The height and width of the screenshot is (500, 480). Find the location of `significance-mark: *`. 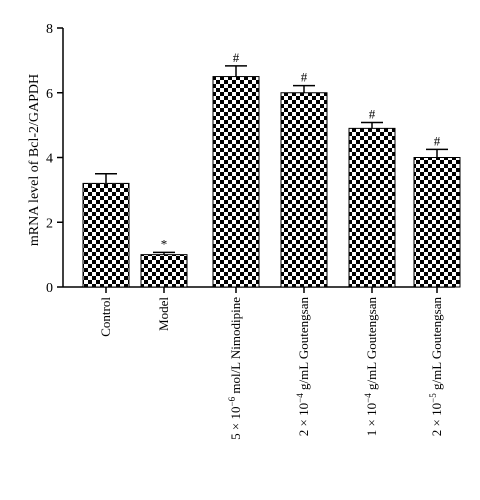

significance-mark: * is located at coordinates (164, 243).